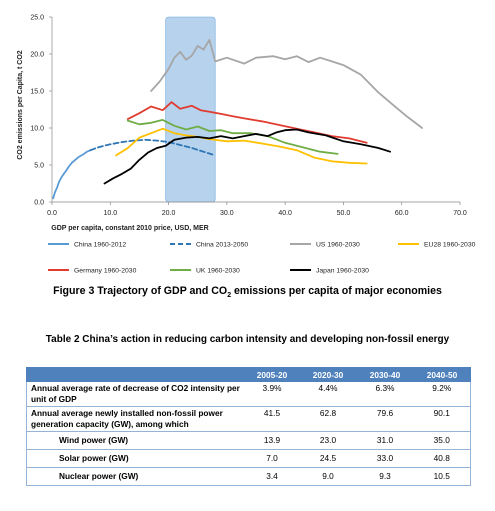  I want to click on row-value: 41.5, so click(272, 419).